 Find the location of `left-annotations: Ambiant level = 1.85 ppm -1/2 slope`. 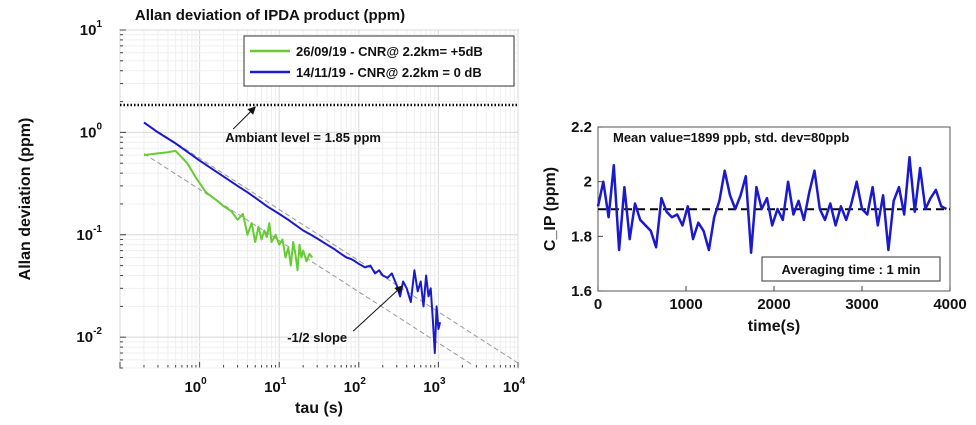

left-annotations: Ambiant level = 1.85 ppm -1/2 slope is located at coordinates (314, 225).